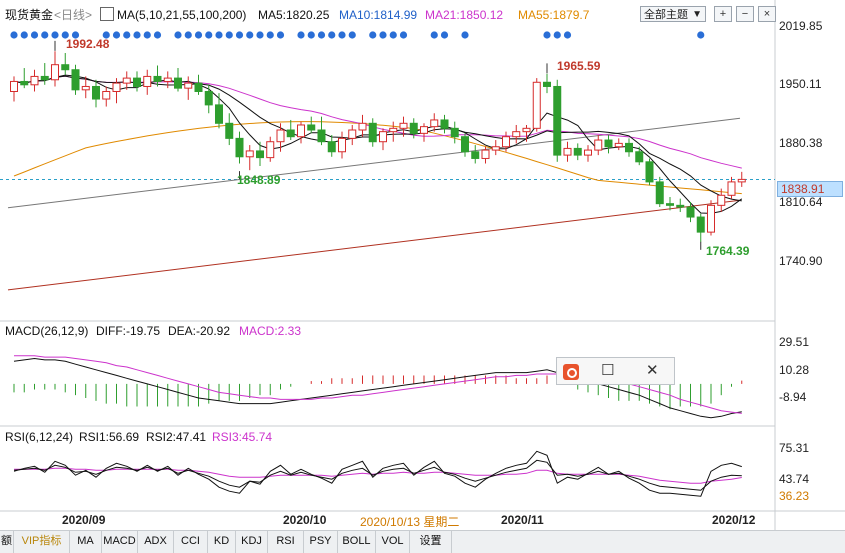 This screenshot has height=553, width=845. I want to click on close-icon: ✕, so click(652, 370).